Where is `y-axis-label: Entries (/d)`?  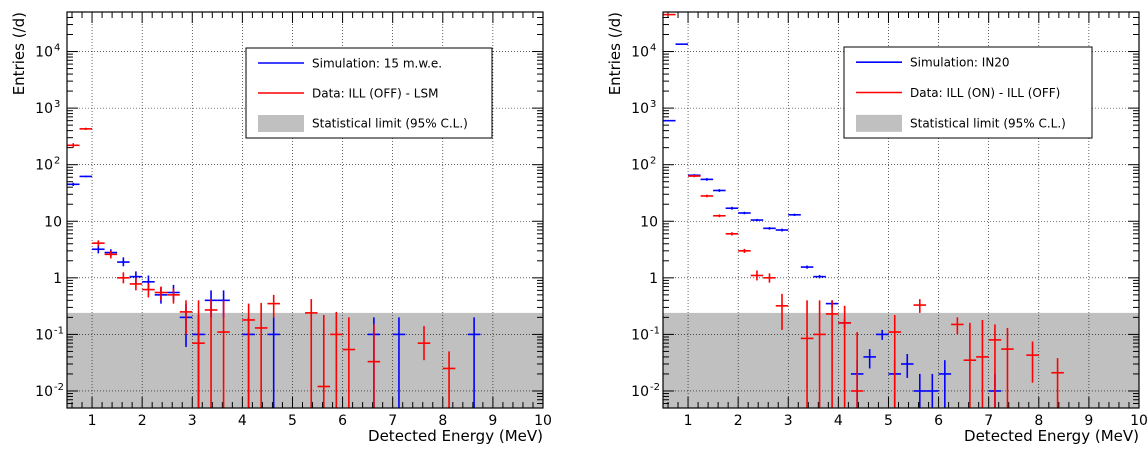
y-axis-label: Entries (/d) is located at coordinates (19, 53).